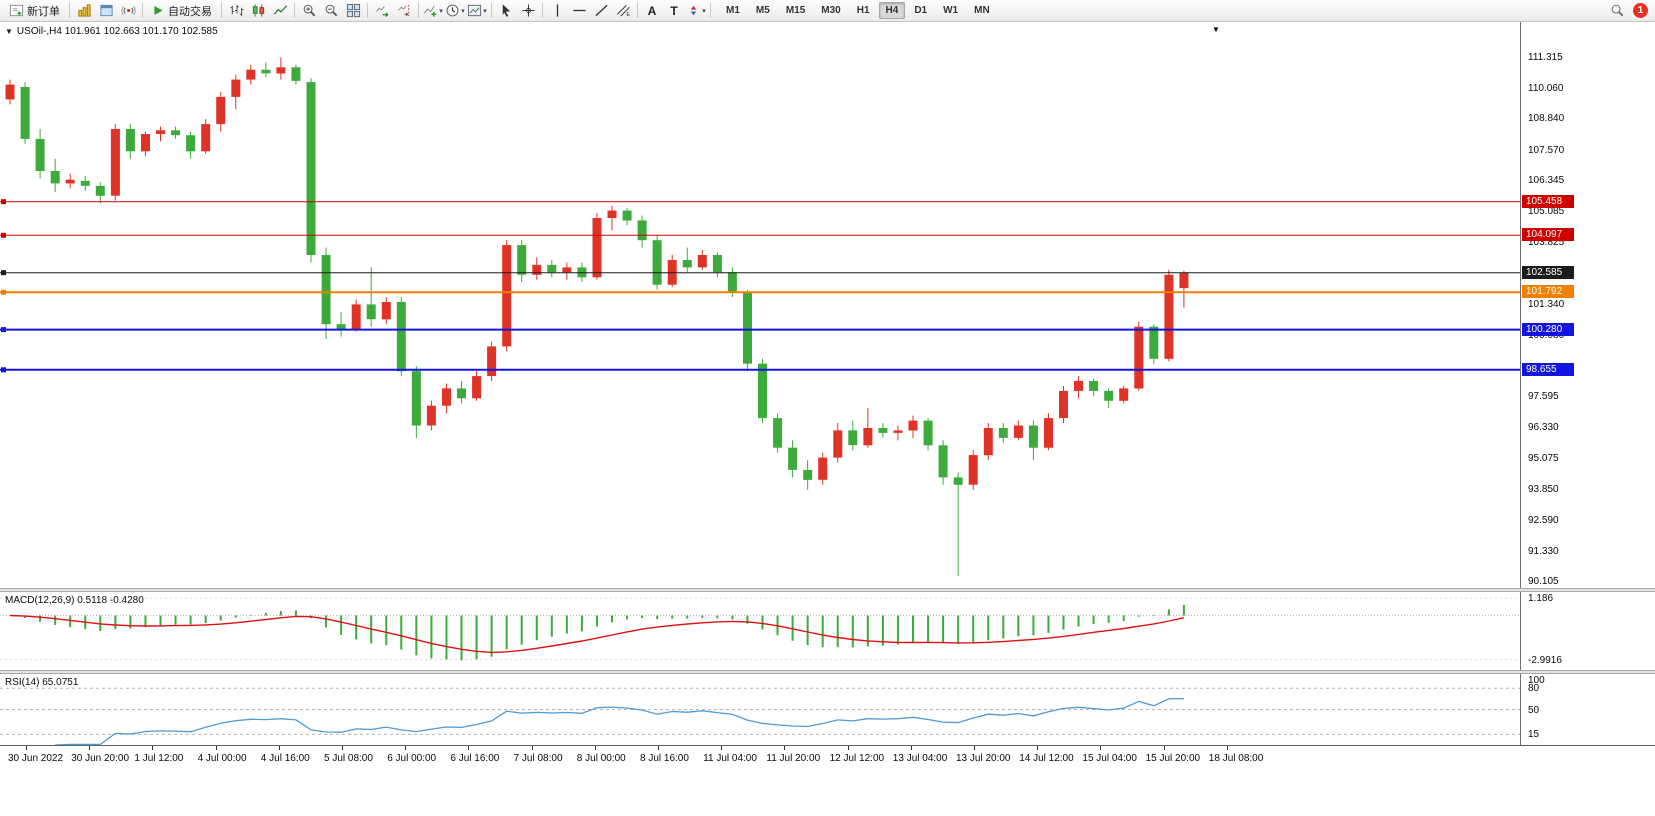 Image resolution: width=1655 pixels, height=816 pixels. I want to click on autoscroll-button, so click(382, 11).